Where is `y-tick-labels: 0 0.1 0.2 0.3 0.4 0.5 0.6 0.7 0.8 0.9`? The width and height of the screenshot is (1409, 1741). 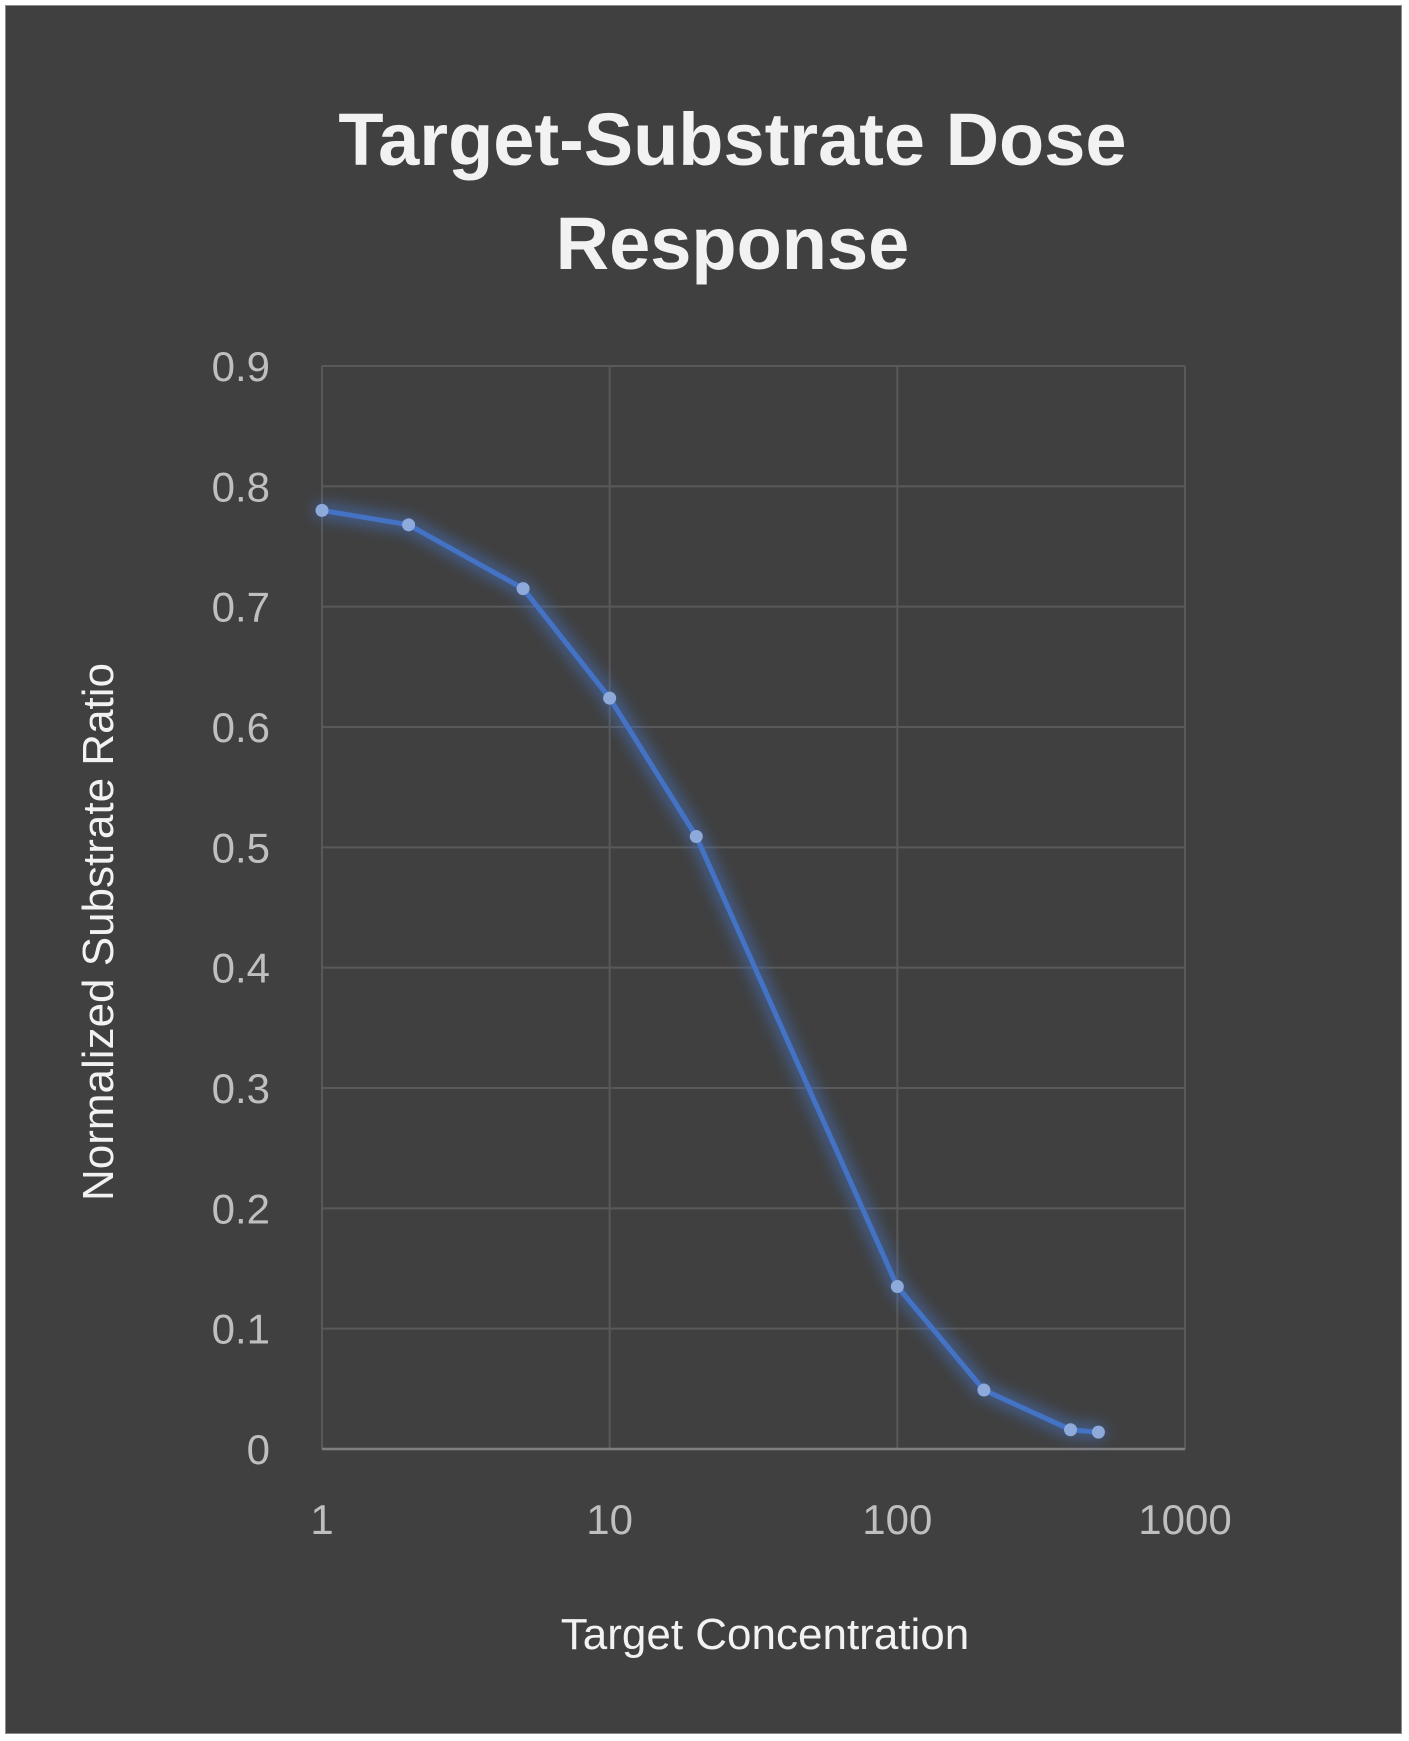
y-tick-labels: 0 0.1 0.2 0.3 0.4 0.5 0.6 0.7 0.8 0.9 is located at coordinates (241, 908).